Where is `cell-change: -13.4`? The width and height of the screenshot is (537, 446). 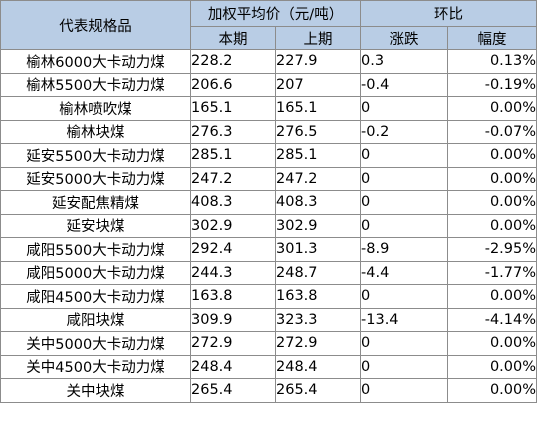
cell-change: -13.4 is located at coordinates (404, 319).